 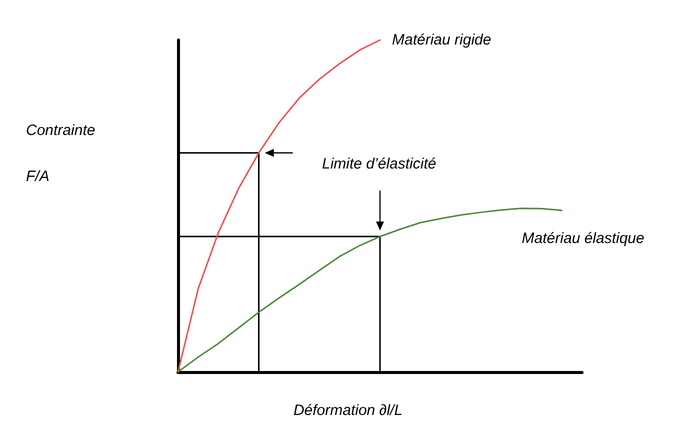 What do you see at coordinates (442, 40) in the screenshot?
I see `series-label: Matériau rigide` at bounding box center [442, 40].